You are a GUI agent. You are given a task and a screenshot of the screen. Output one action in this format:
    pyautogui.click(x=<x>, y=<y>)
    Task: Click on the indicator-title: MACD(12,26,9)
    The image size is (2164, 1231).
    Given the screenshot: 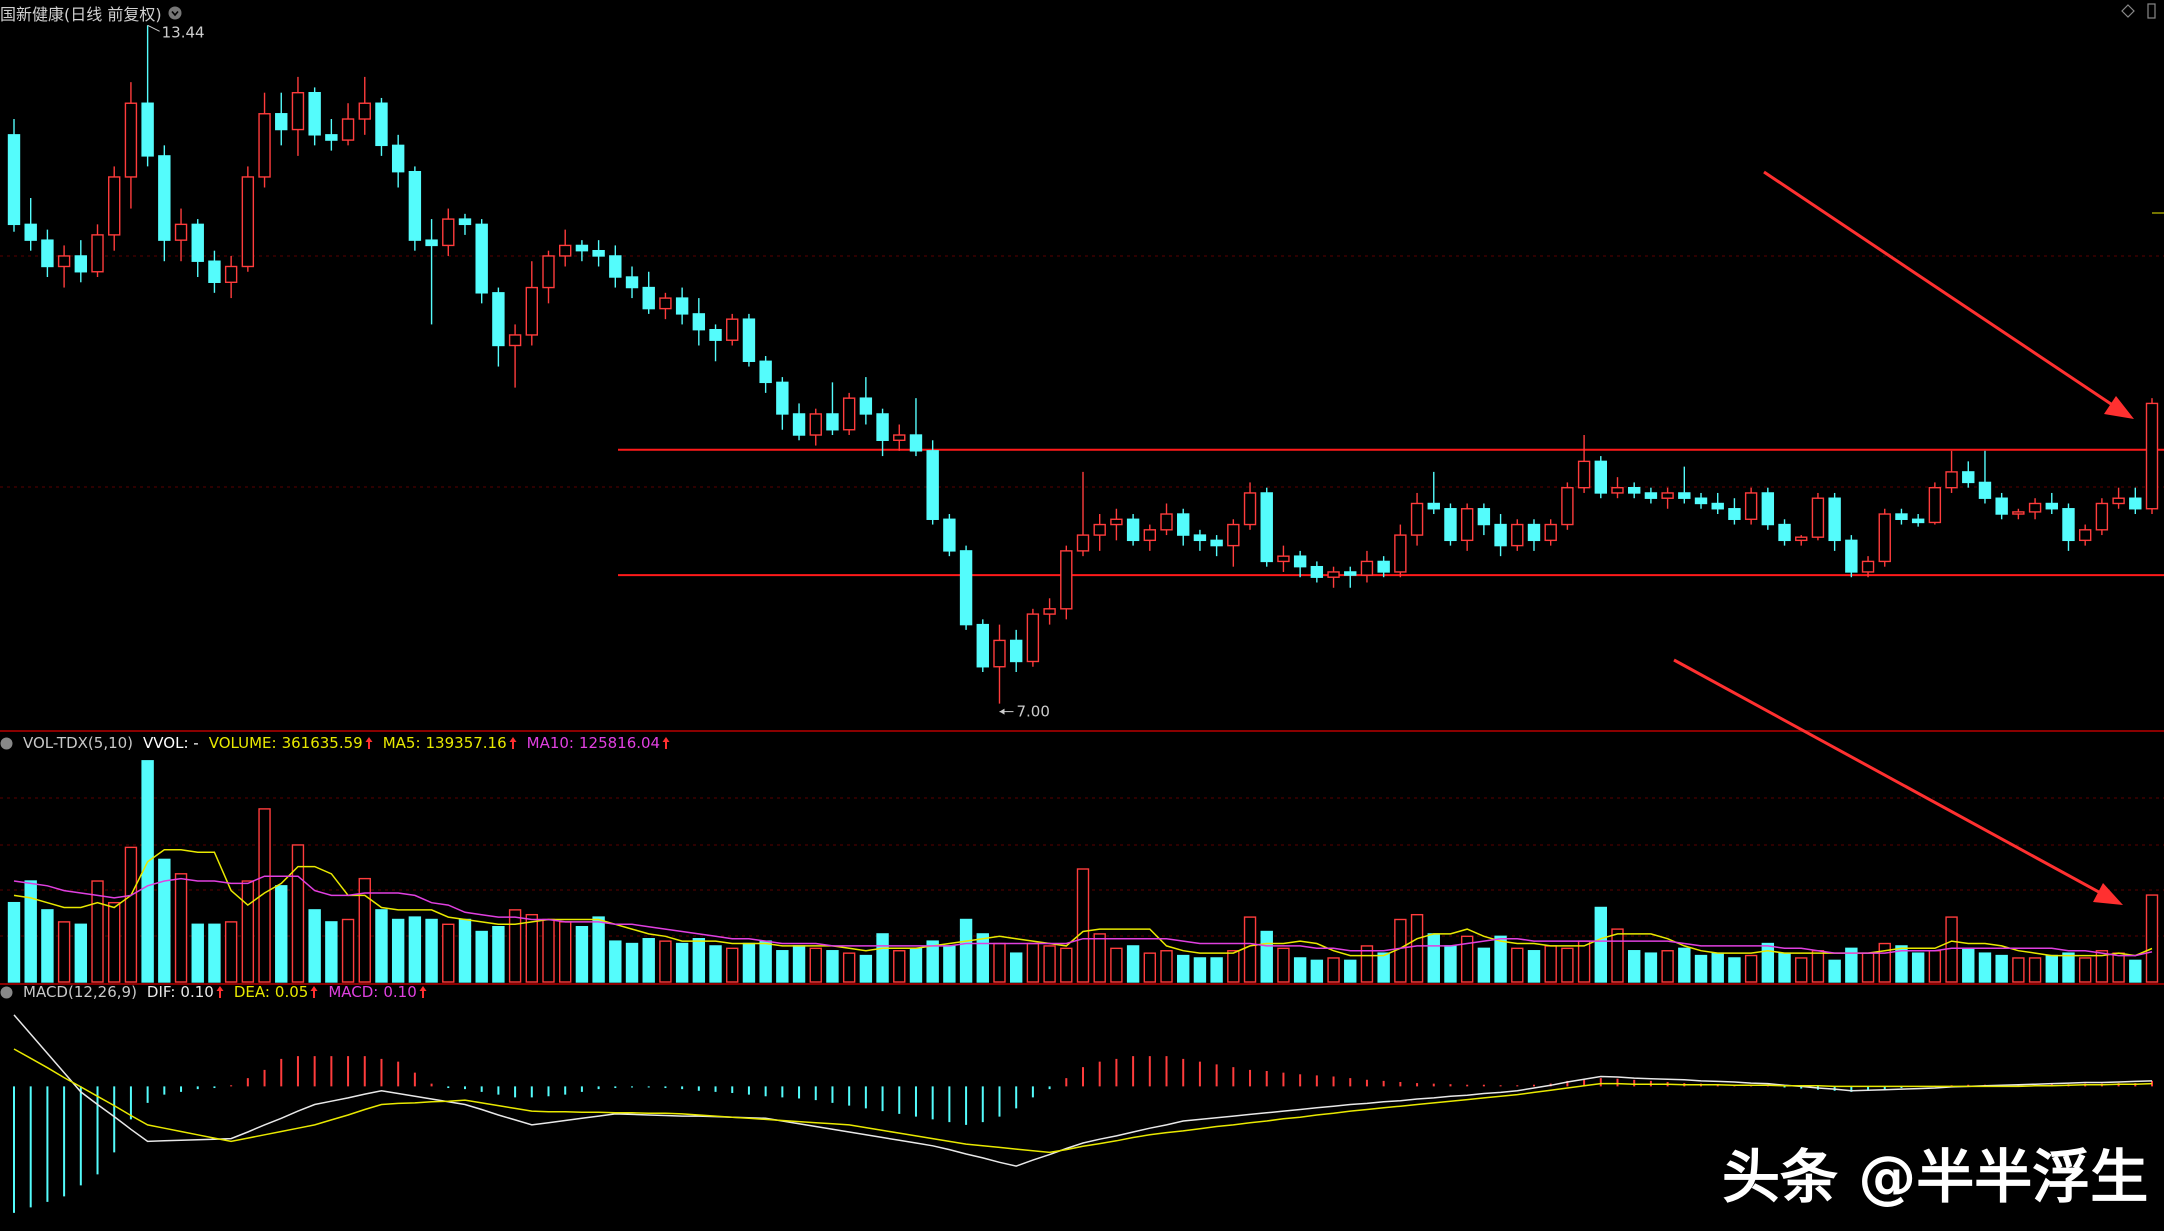 What is the action you would take?
    pyautogui.click(x=80, y=992)
    